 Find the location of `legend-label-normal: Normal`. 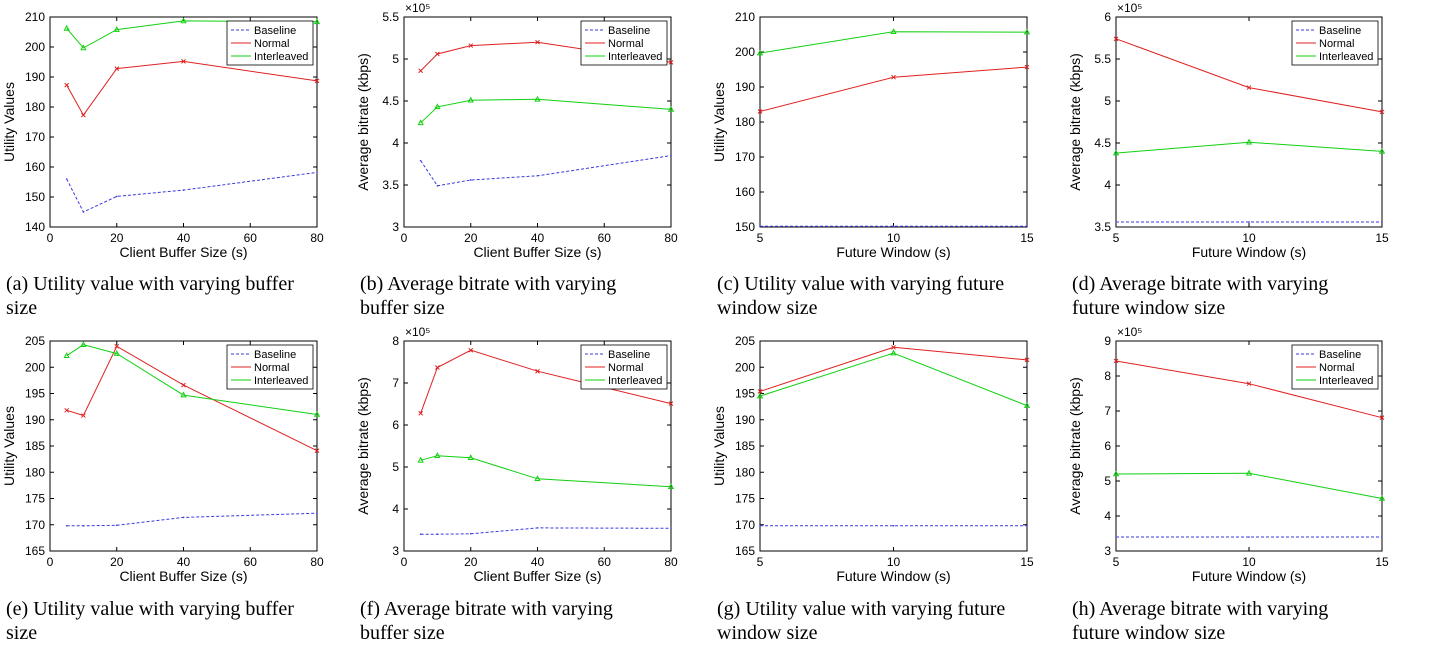

legend-label-normal: Normal is located at coordinates (271, 368).